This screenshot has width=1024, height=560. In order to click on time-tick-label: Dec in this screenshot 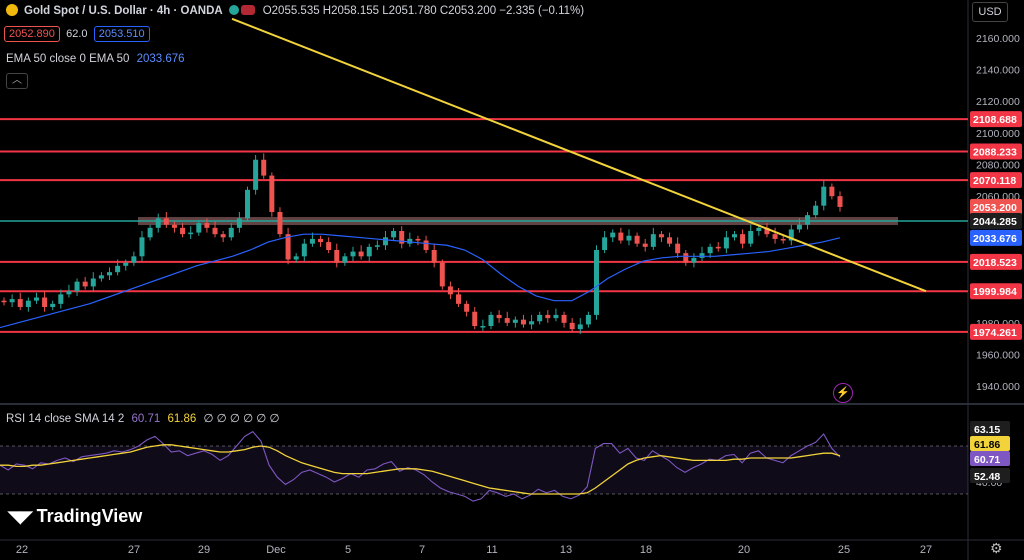, I will do `click(276, 550)`.